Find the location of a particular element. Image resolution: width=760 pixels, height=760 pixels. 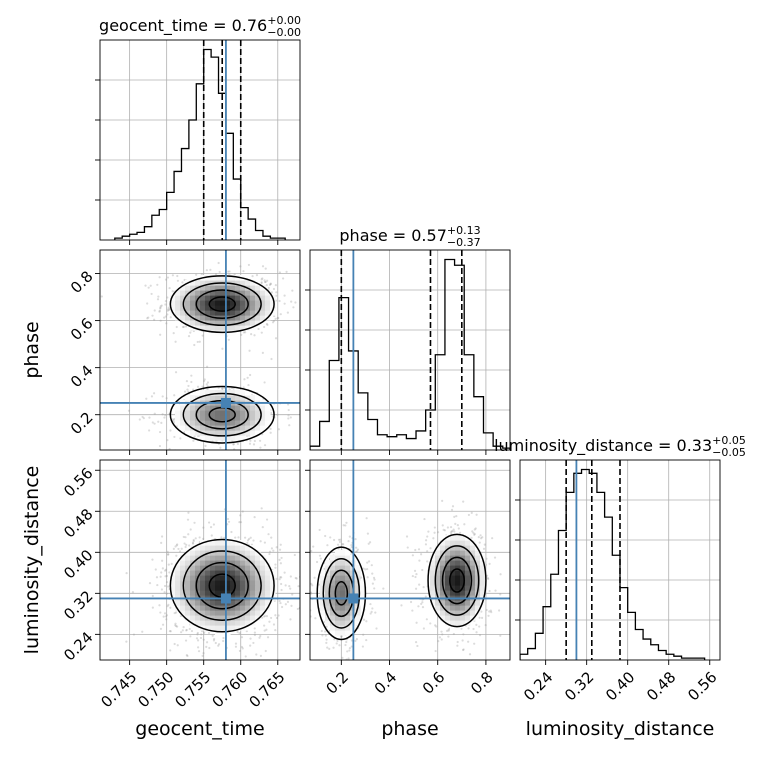

ld-vs-geocent-plot-area is located at coordinates (204, 560).